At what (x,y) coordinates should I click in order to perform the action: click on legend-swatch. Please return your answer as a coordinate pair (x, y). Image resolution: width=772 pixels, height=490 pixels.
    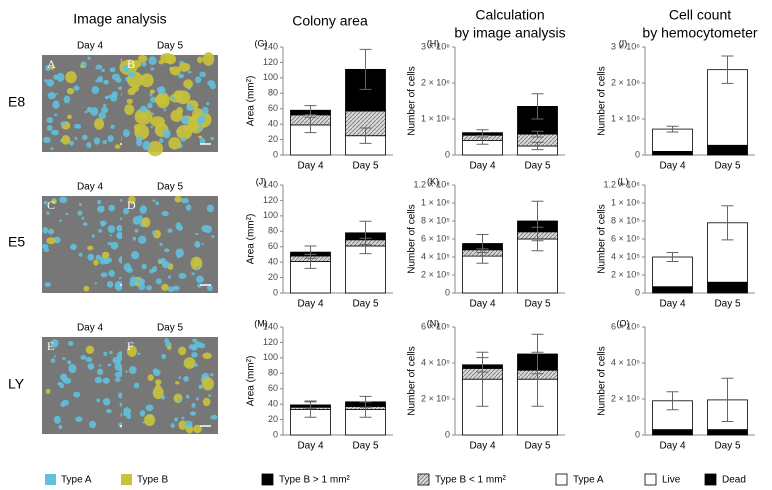
    Looking at the image, I should click on (561, 479).